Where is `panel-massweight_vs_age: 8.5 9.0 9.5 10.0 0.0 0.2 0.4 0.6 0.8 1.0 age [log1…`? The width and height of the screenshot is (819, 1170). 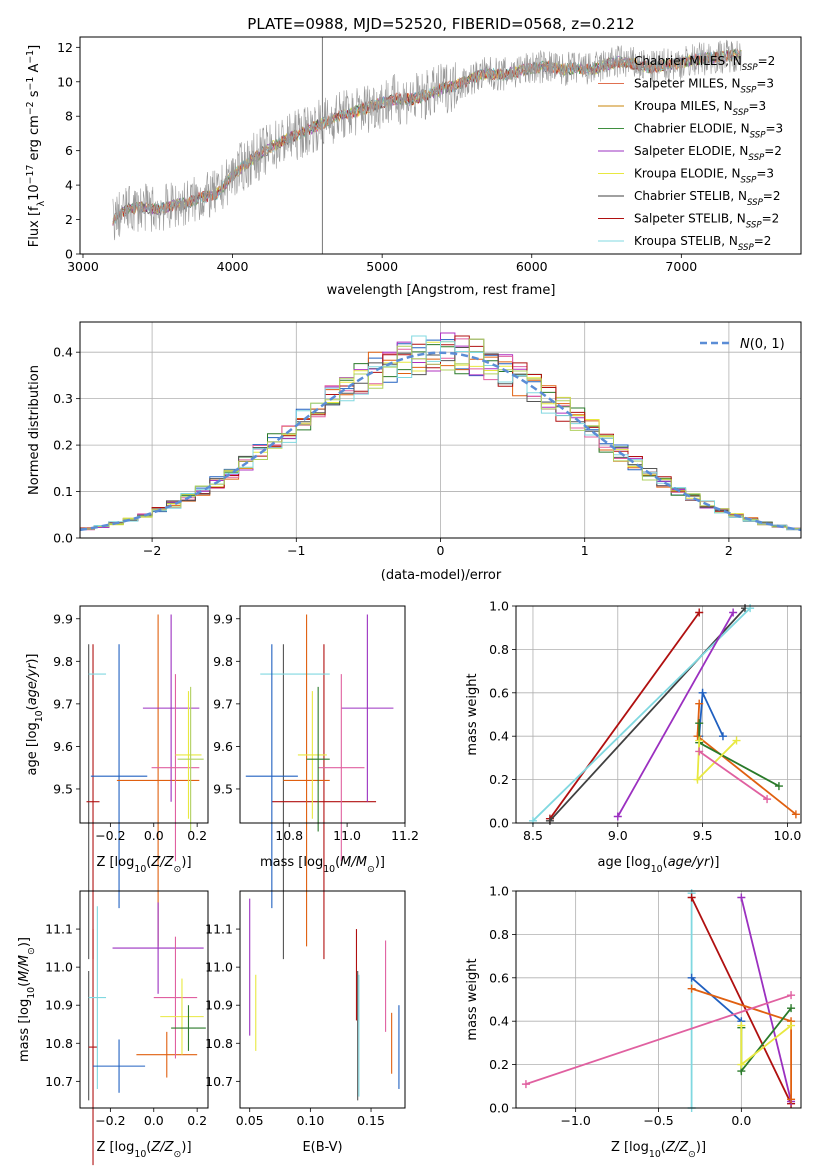
panel-massweight_vs_age: 8.5 9.0 9.5 10.0 0.0 0.2 0.4 0.6 0.8 1.0 age [log1… is located at coordinates (633, 737).